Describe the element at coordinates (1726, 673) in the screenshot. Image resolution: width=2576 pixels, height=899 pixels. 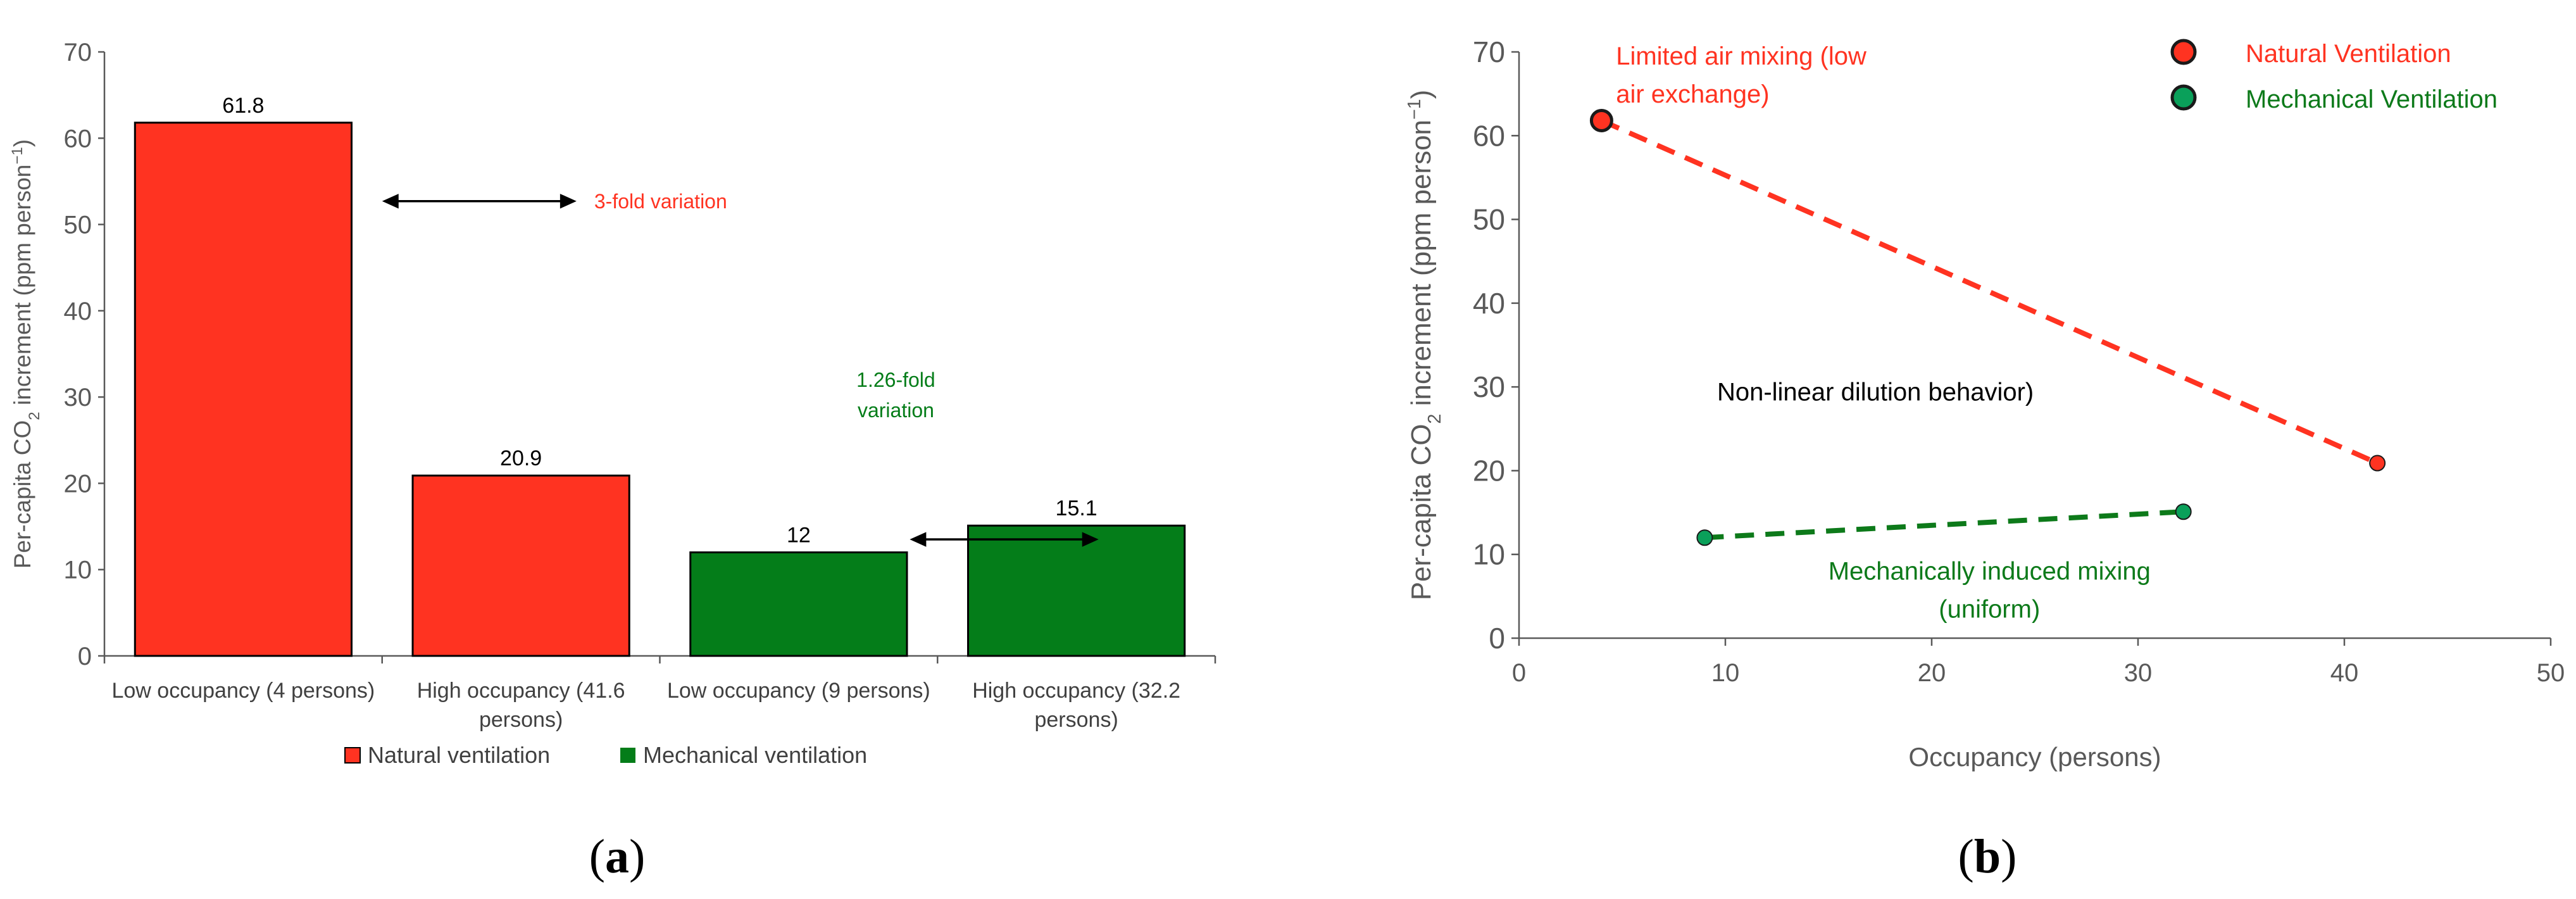
I see `x-tick-label: 10` at that location.